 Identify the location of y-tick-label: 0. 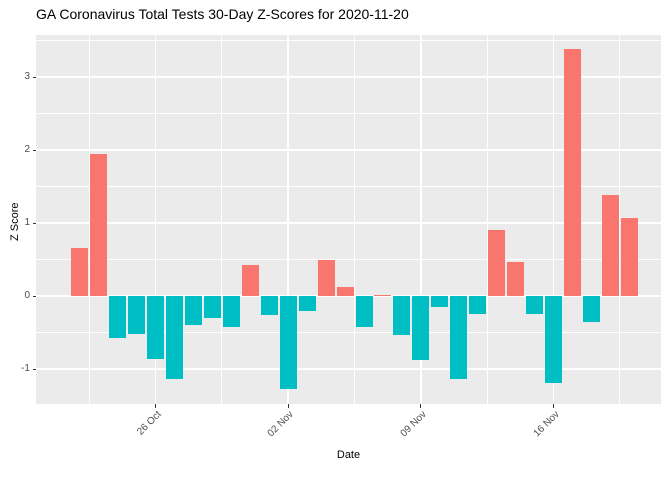
(27, 295).